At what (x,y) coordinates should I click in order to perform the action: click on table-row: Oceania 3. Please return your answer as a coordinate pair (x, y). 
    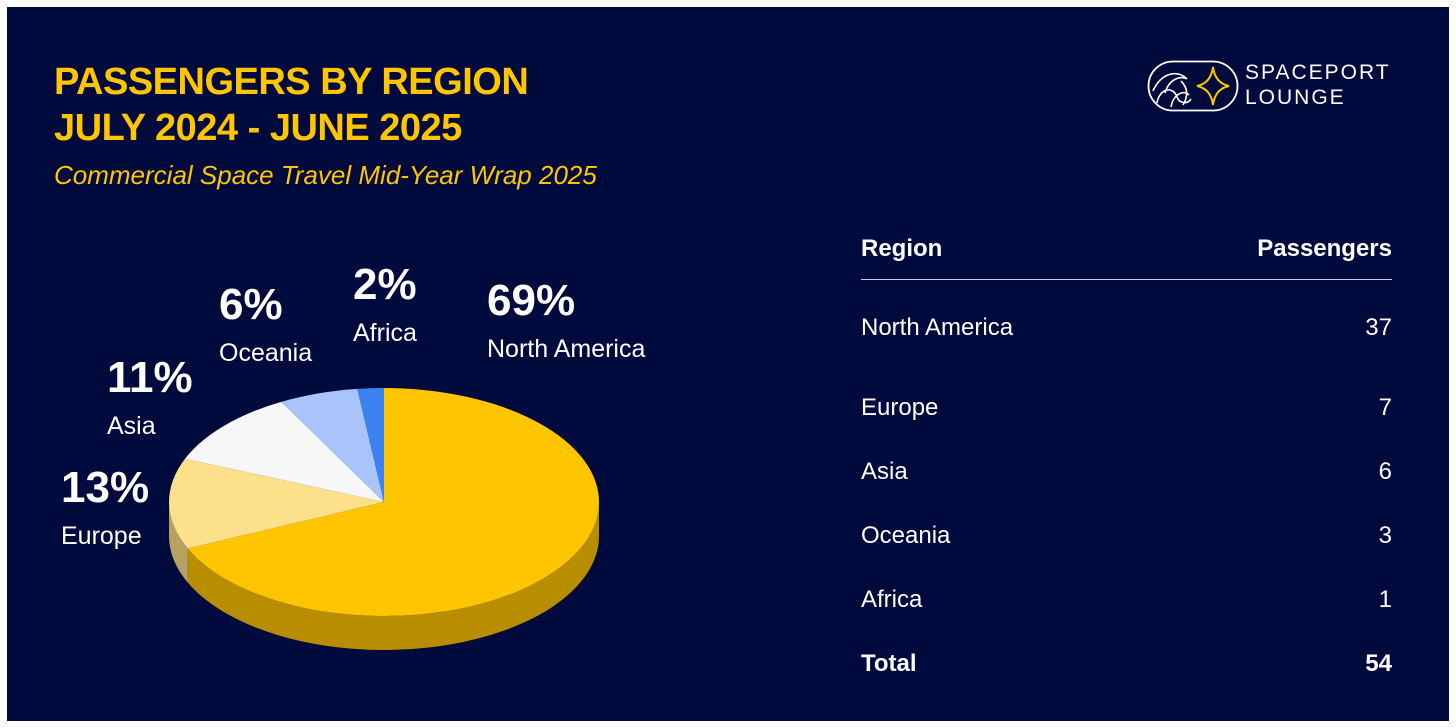
    Looking at the image, I should click on (1126, 536).